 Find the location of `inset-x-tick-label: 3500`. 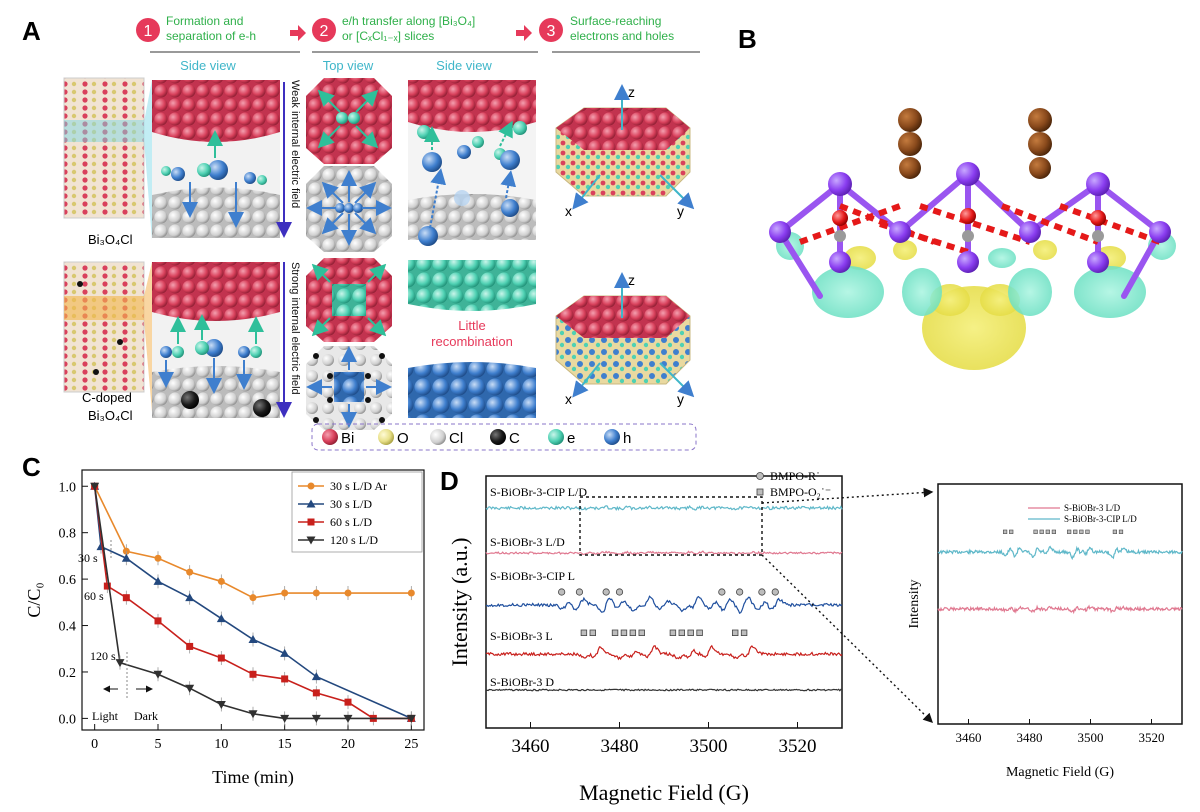

inset-x-tick-label: 3500 is located at coordinates (1091, 737).